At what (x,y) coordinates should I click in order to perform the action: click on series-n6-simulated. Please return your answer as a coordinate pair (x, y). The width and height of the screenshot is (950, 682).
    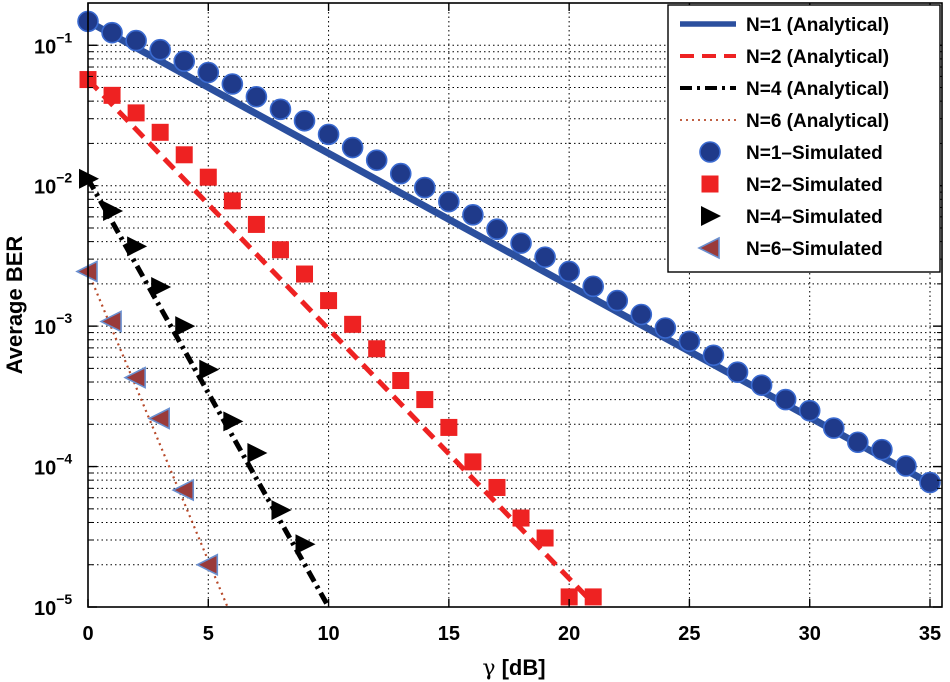
    Looking at the image, I should click on (147, 418).